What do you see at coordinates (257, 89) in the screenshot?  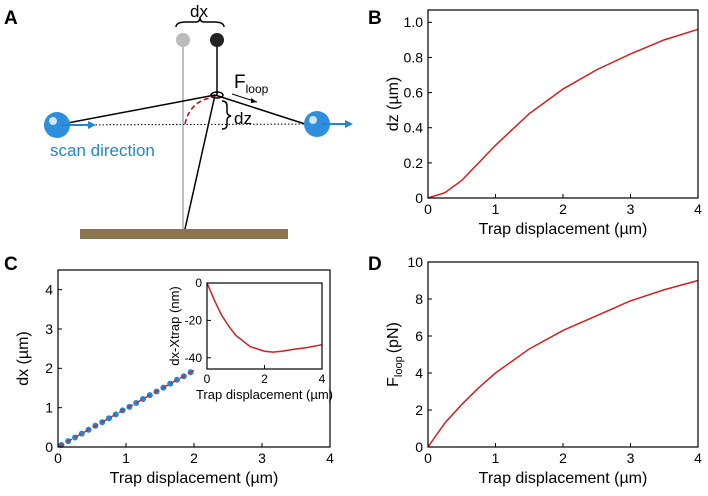 I see `force-sub: loop` at bounding box center [257, 89].